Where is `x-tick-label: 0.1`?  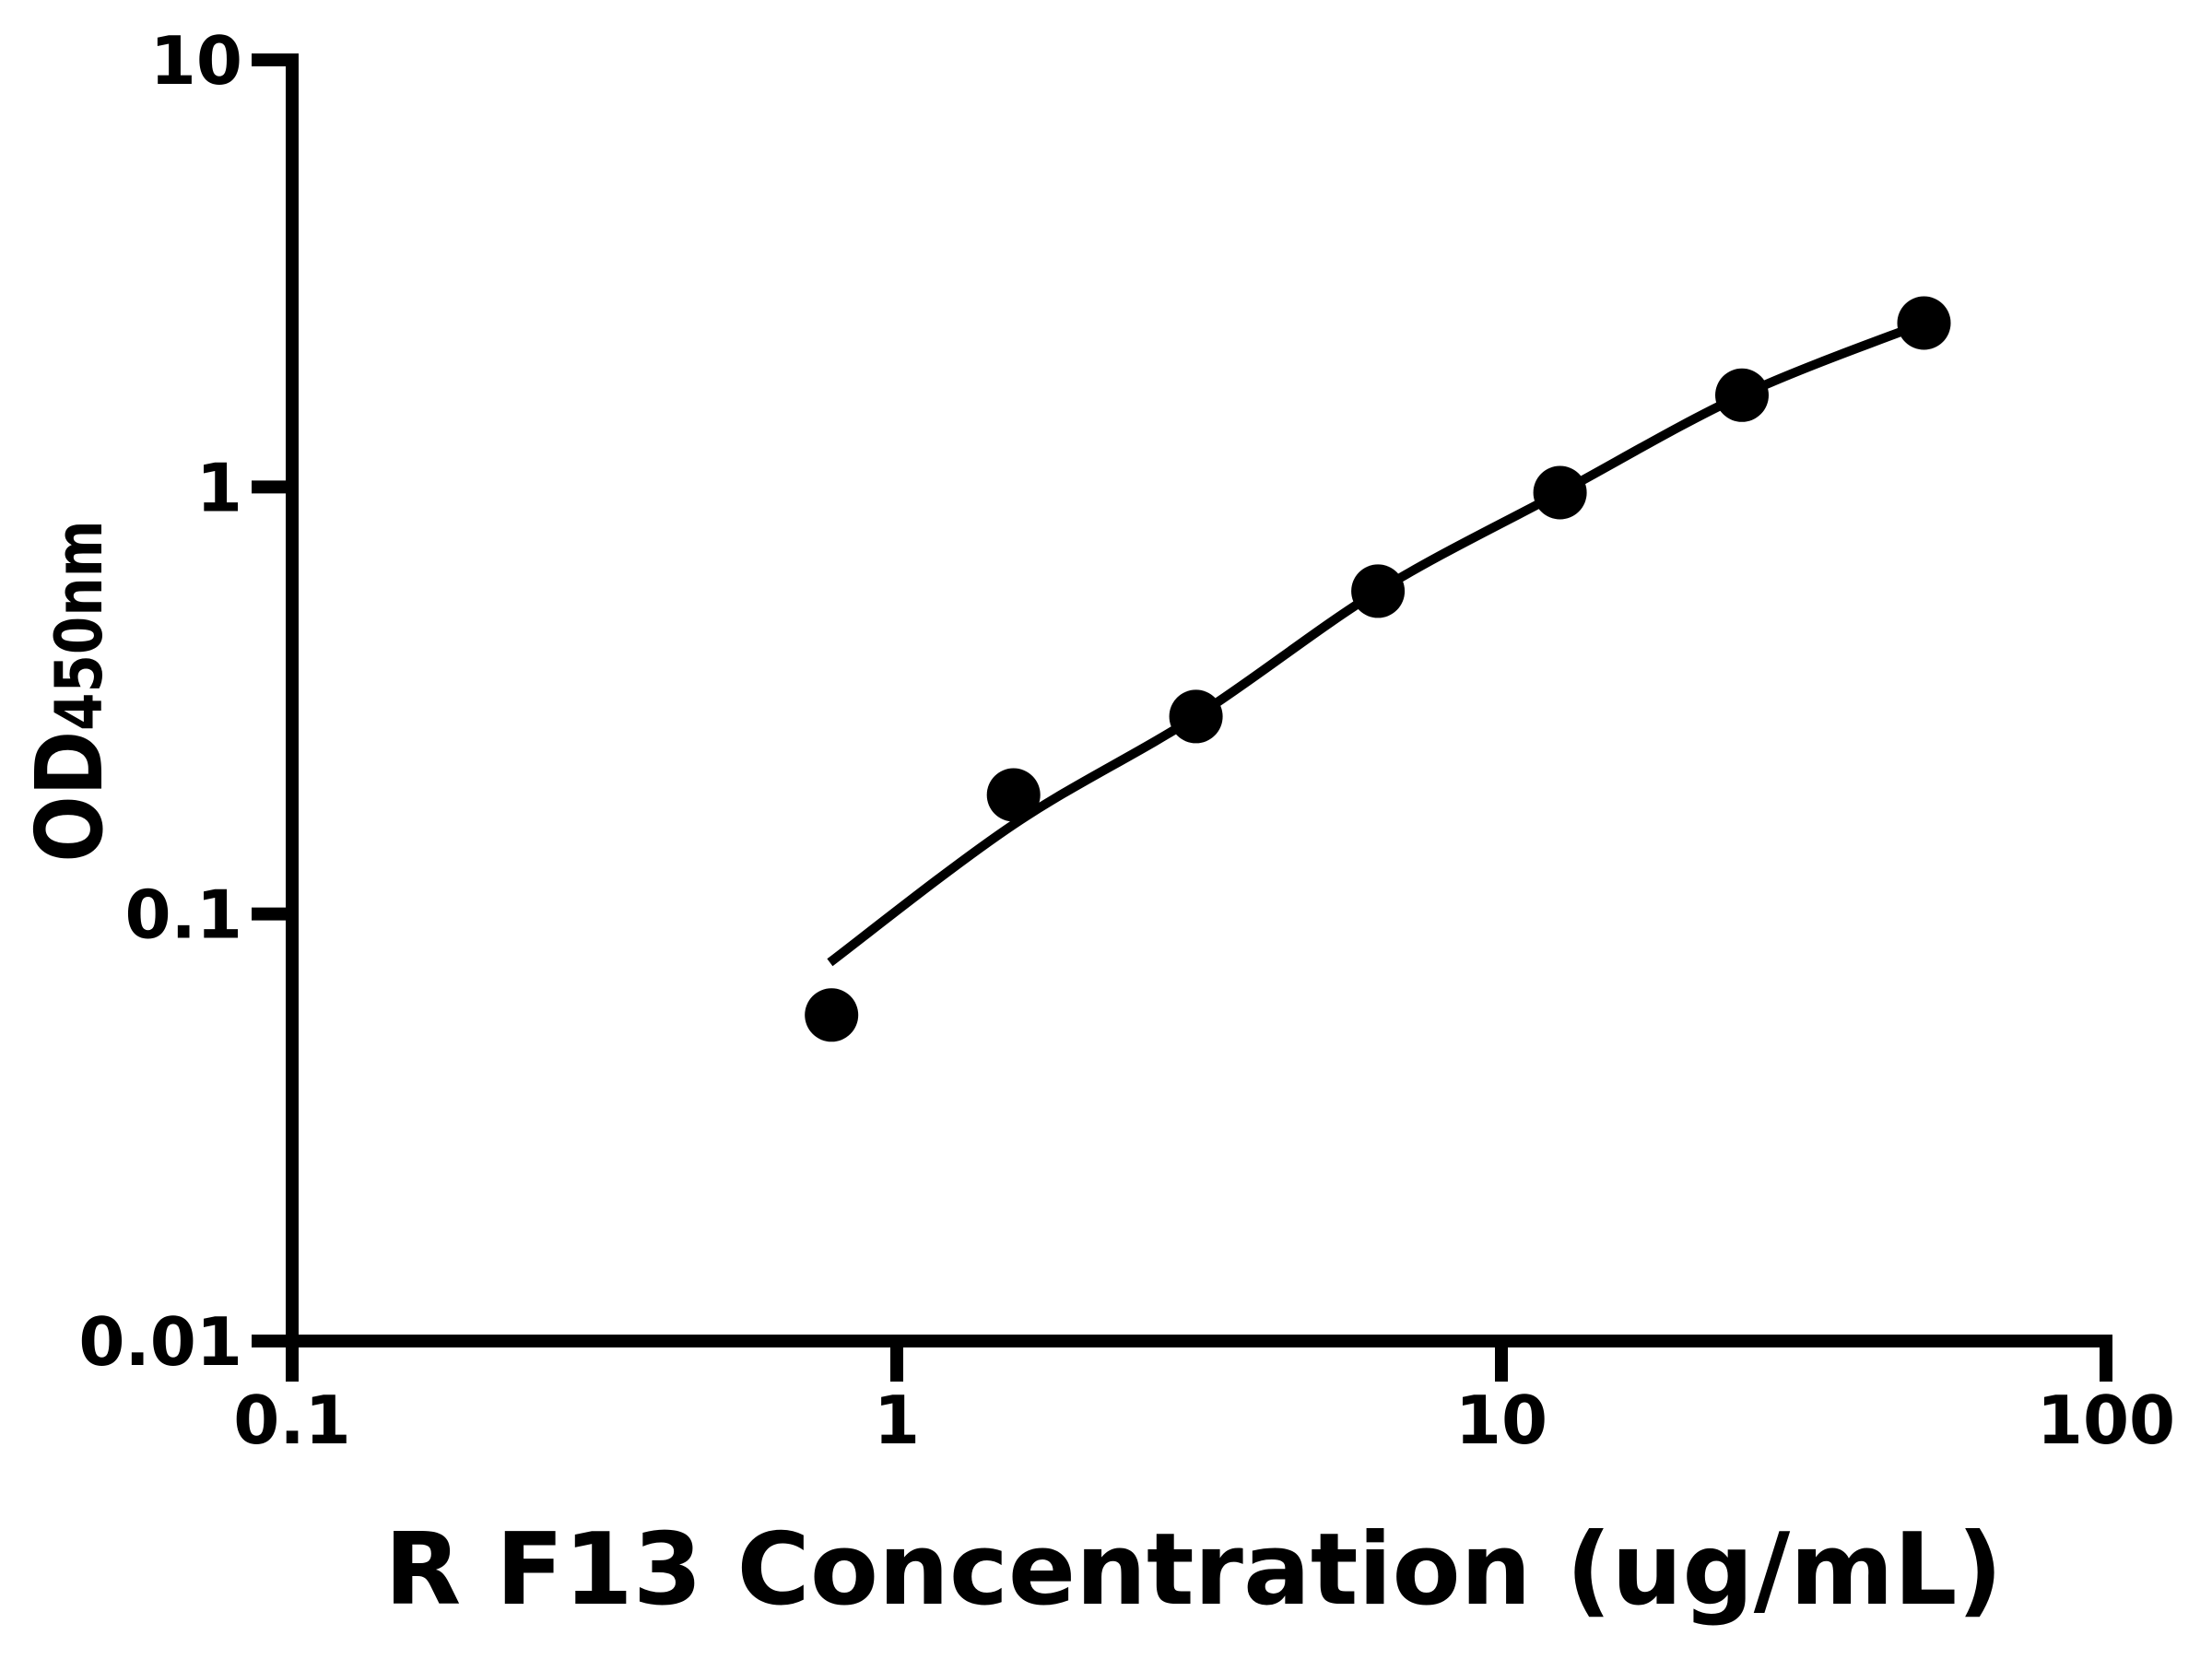 x-tick-label: 0.1 is located at coordinates (292, 1420).